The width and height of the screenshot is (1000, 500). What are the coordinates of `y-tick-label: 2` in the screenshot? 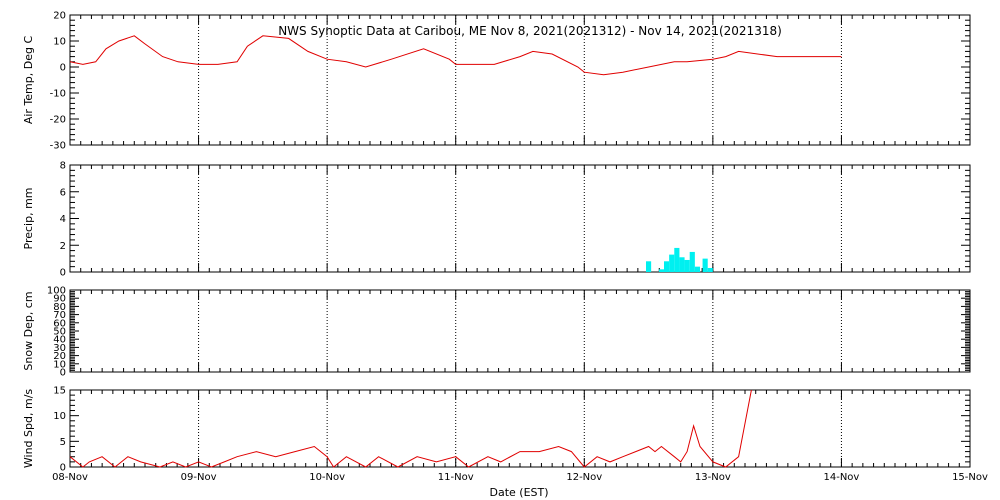 It's located at (63, 246).